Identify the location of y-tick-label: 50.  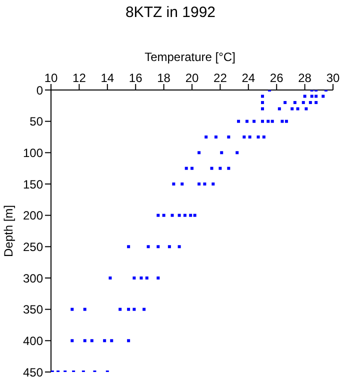
(37, 121).